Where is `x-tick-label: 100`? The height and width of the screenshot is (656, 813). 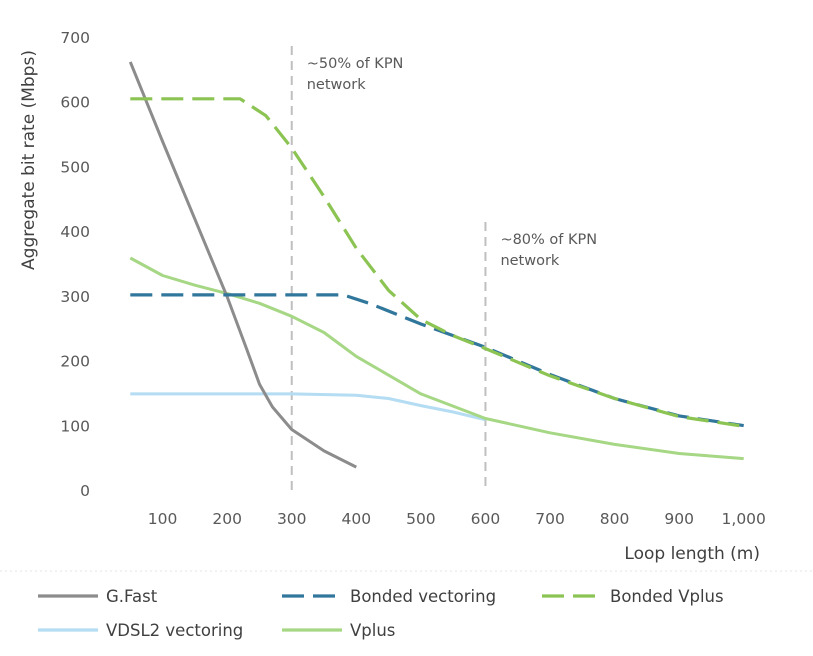 x-tick-label: 100 is located at coordinates (163, 519).